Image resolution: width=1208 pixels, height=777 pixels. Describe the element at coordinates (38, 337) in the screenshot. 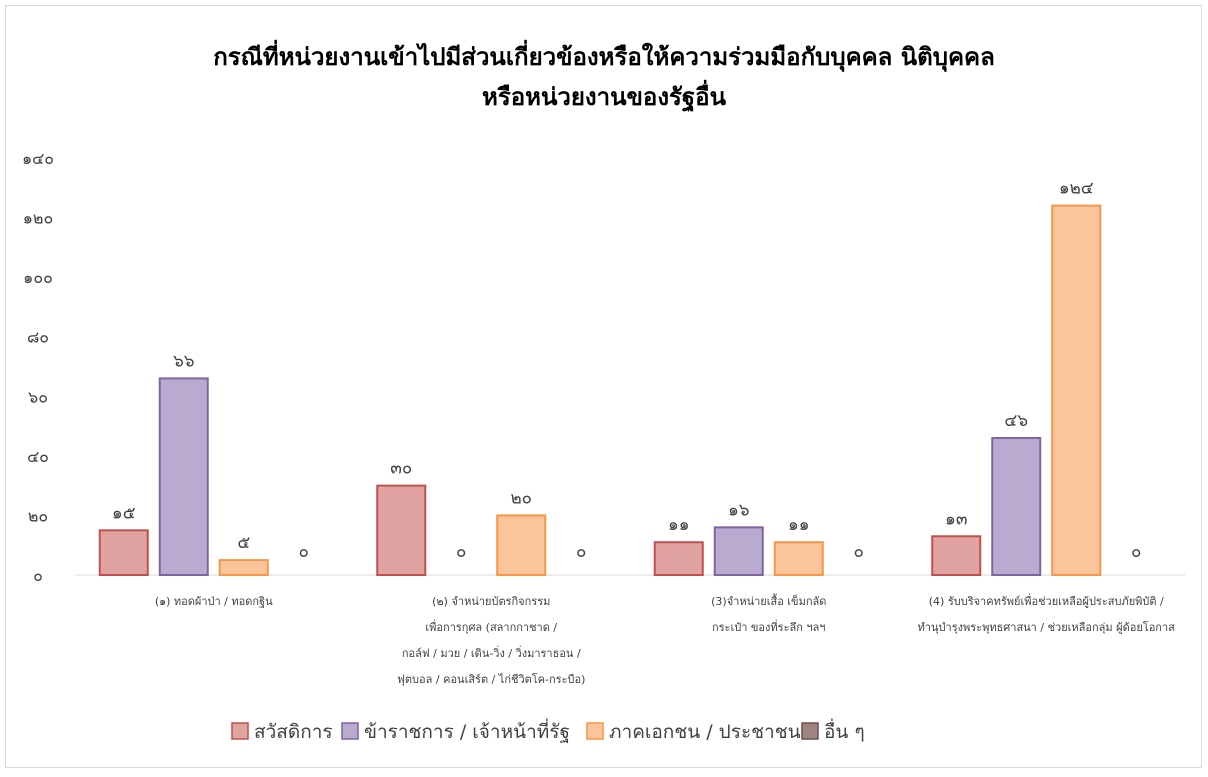

I see `y-tick-label: ๘๐` at that location.